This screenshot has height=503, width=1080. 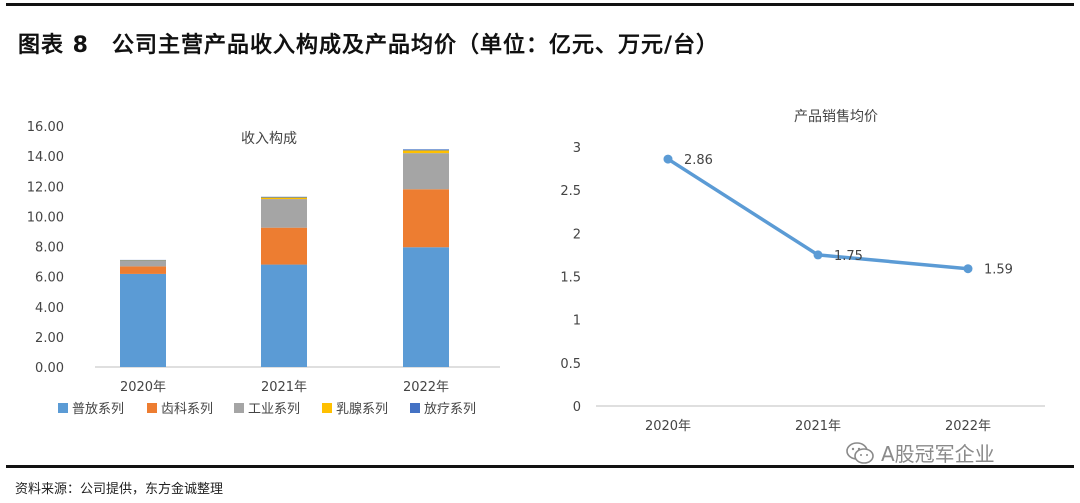 What do you see at coordinates (45, 187) in the screenshot?
I see `y-tick-label: 12.00` at bounding box center [45, 187].